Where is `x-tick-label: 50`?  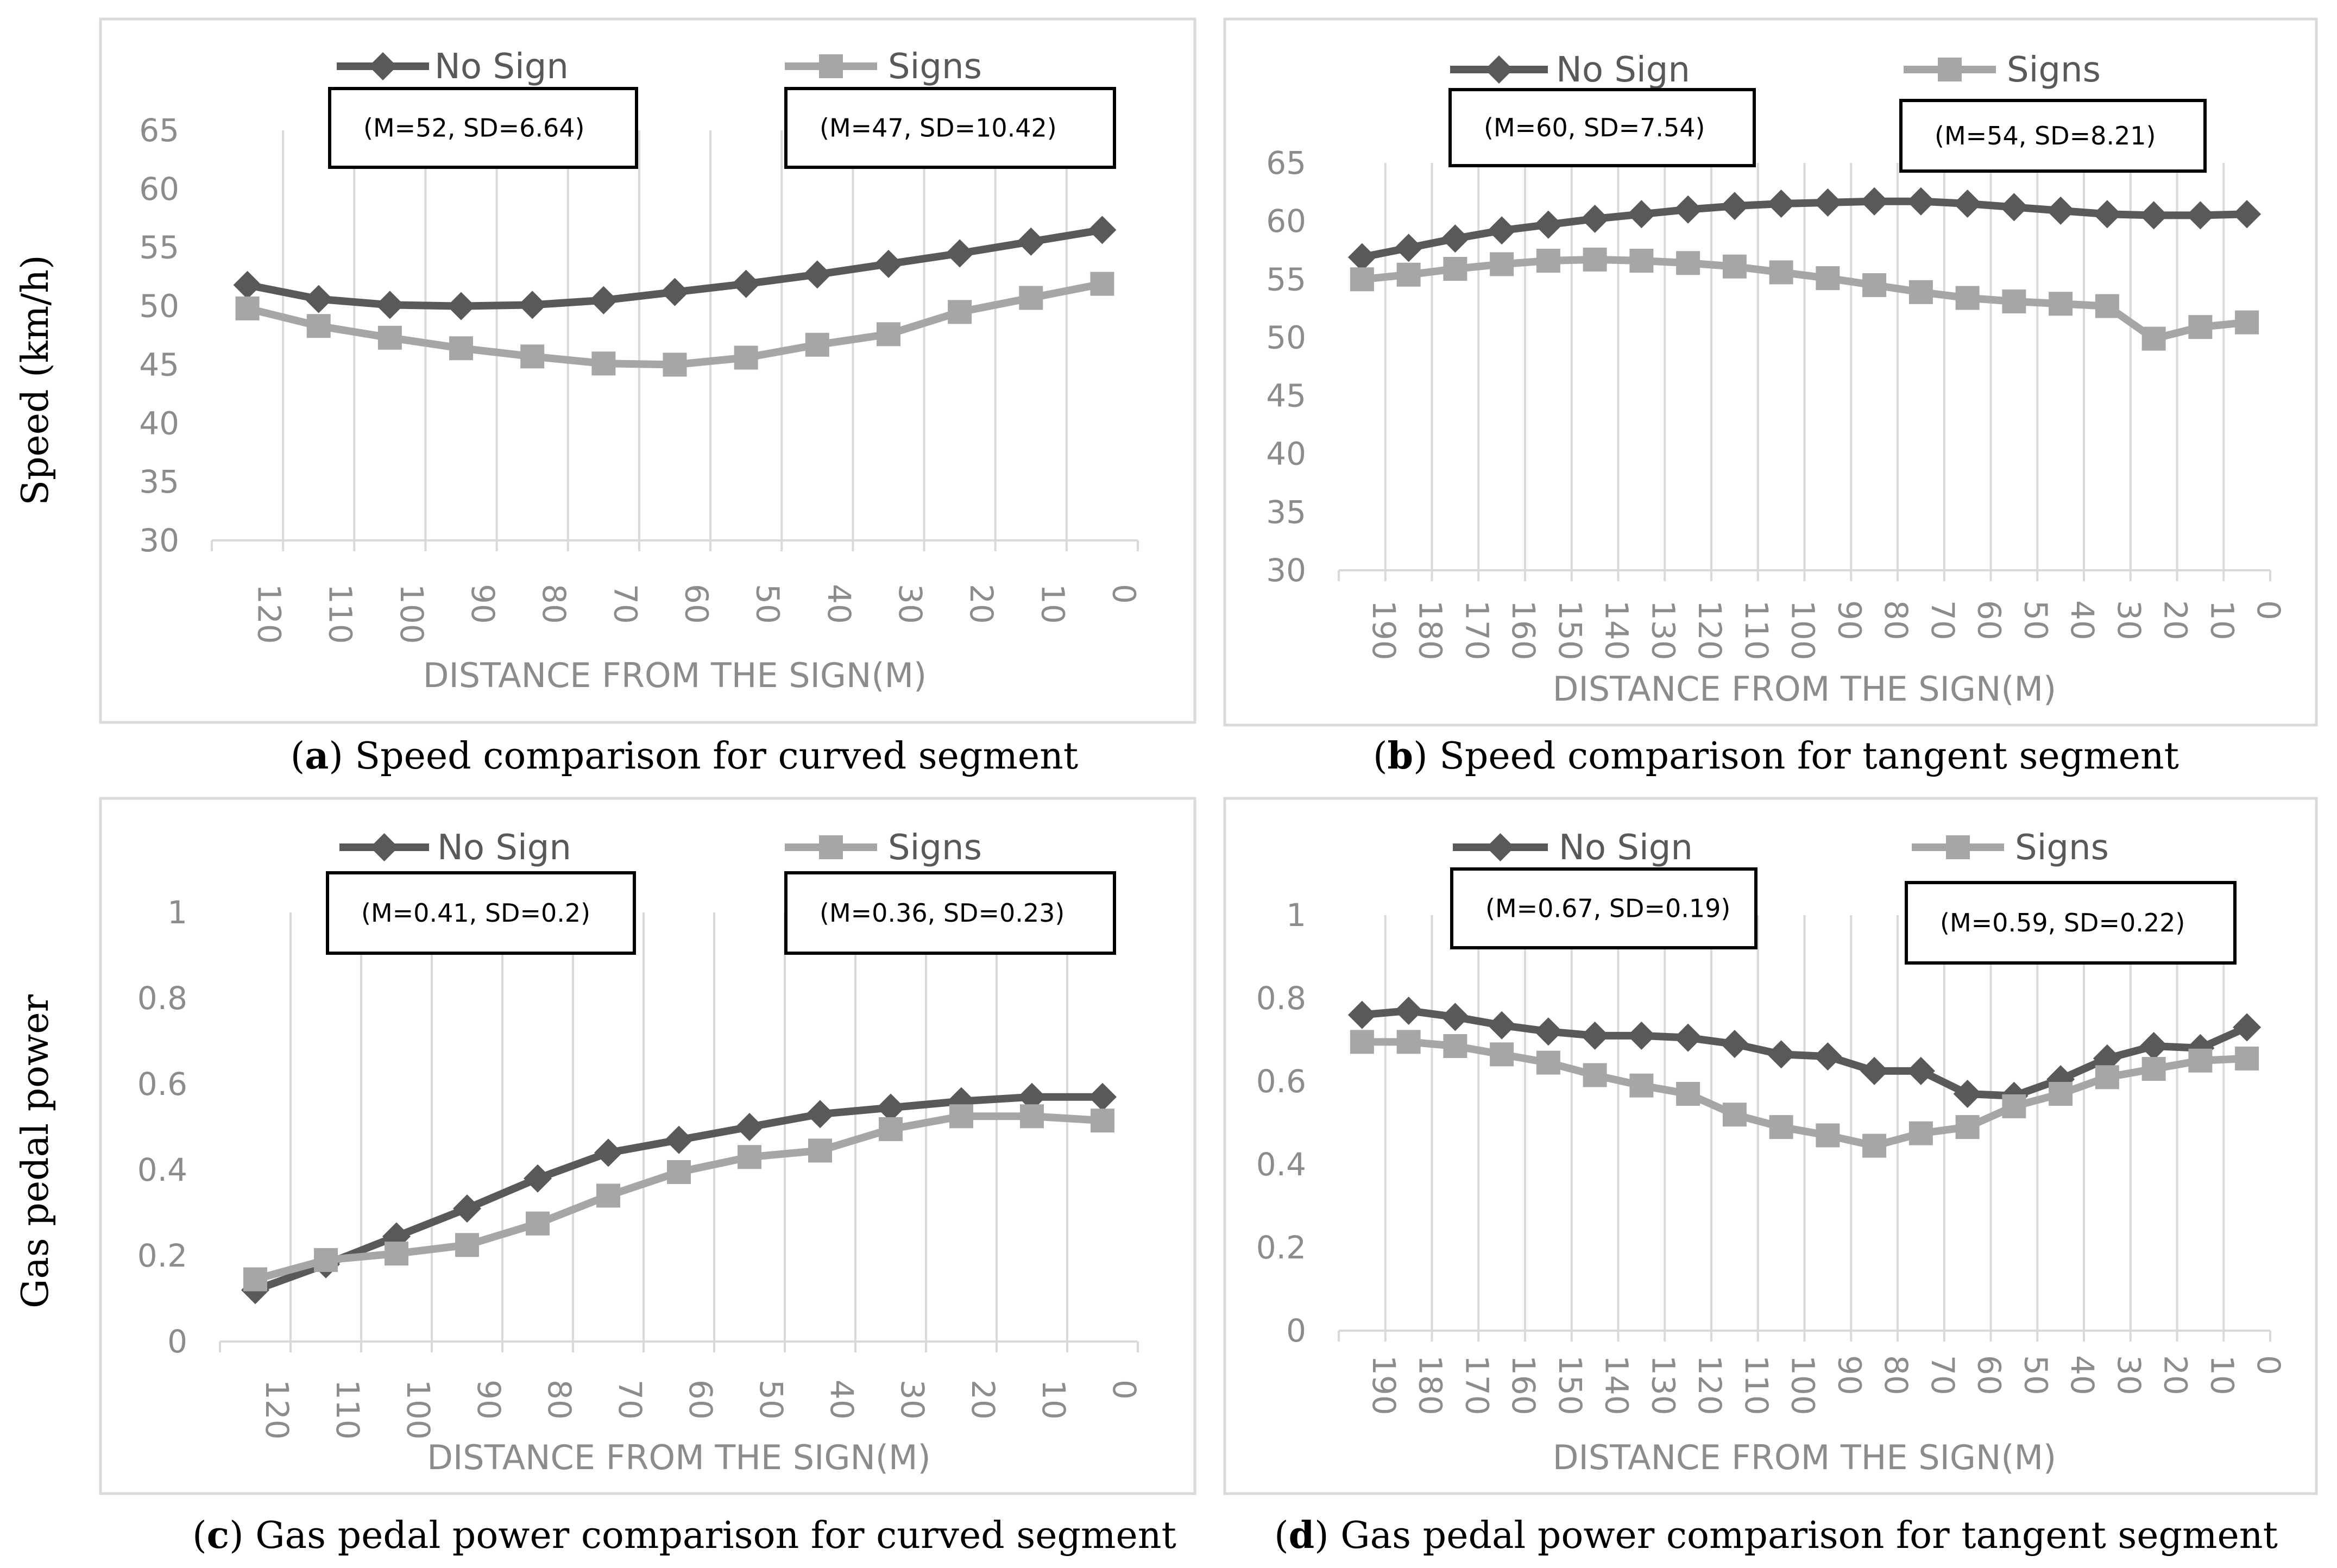 x-tick-label: 50 is located at coordinates (2035, 620).